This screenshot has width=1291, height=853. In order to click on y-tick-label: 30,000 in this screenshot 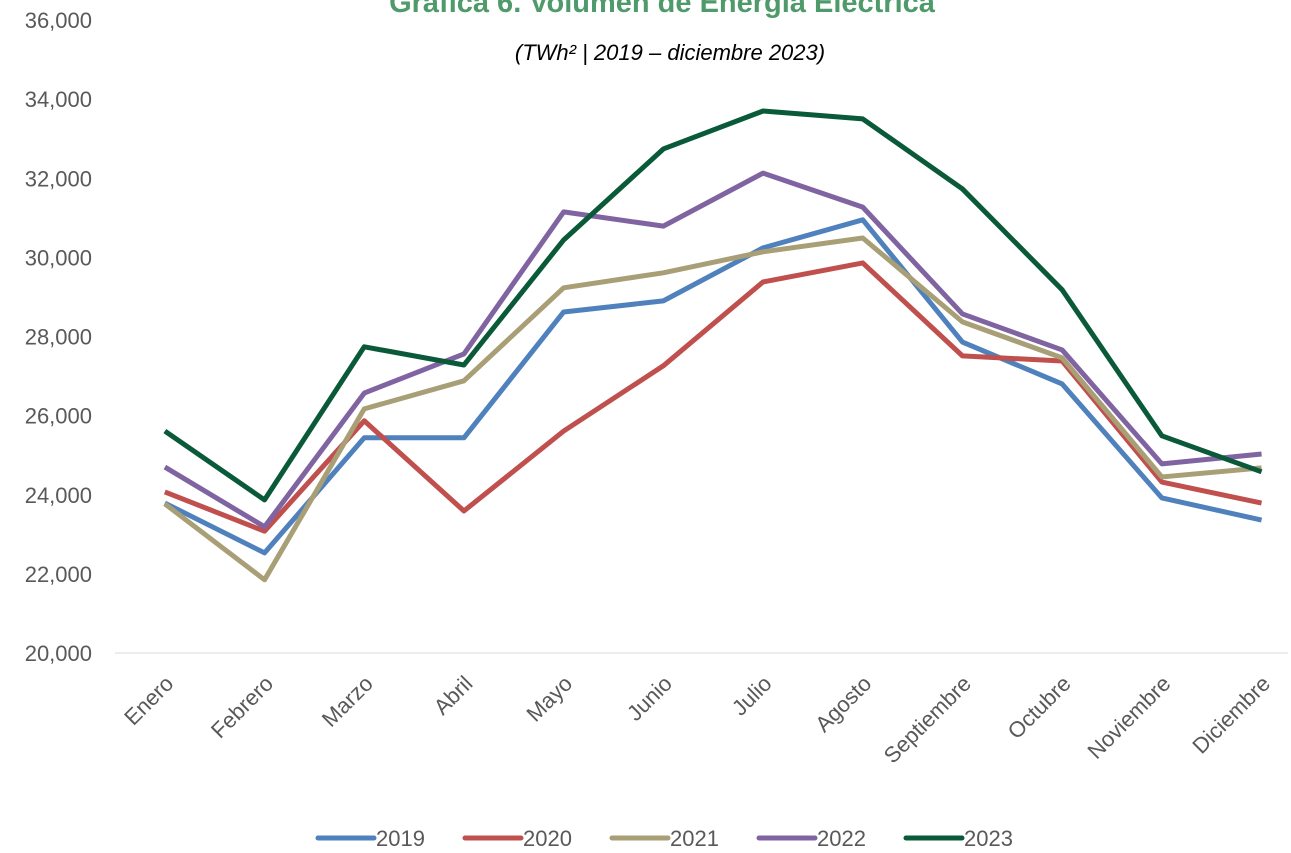, I will do `click(58, 257)`.